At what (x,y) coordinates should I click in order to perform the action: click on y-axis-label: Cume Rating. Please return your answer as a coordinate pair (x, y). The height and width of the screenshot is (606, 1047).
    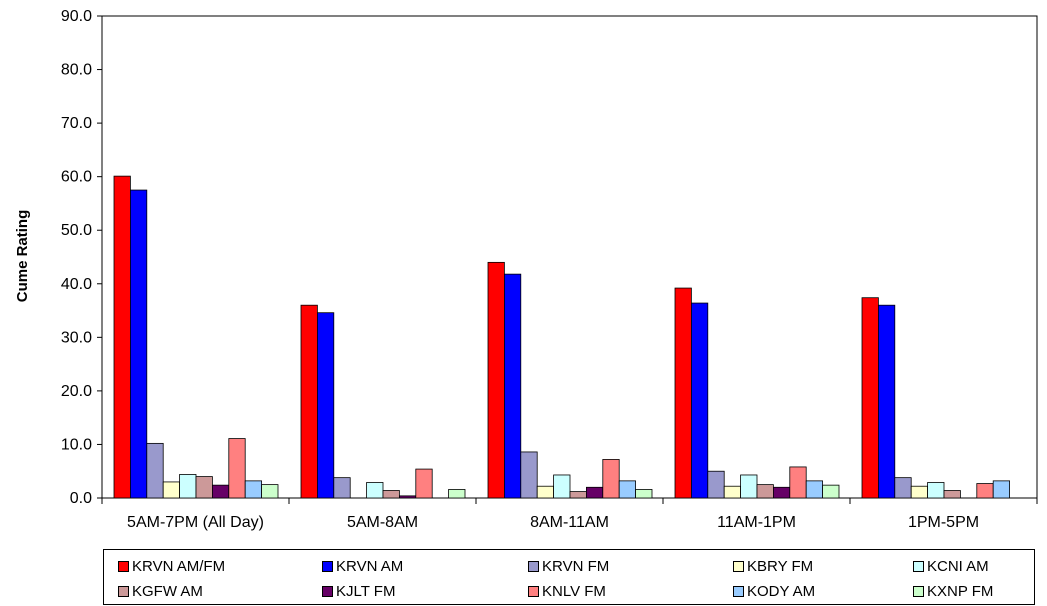
    Looking at the image, I should click on (22, 256).